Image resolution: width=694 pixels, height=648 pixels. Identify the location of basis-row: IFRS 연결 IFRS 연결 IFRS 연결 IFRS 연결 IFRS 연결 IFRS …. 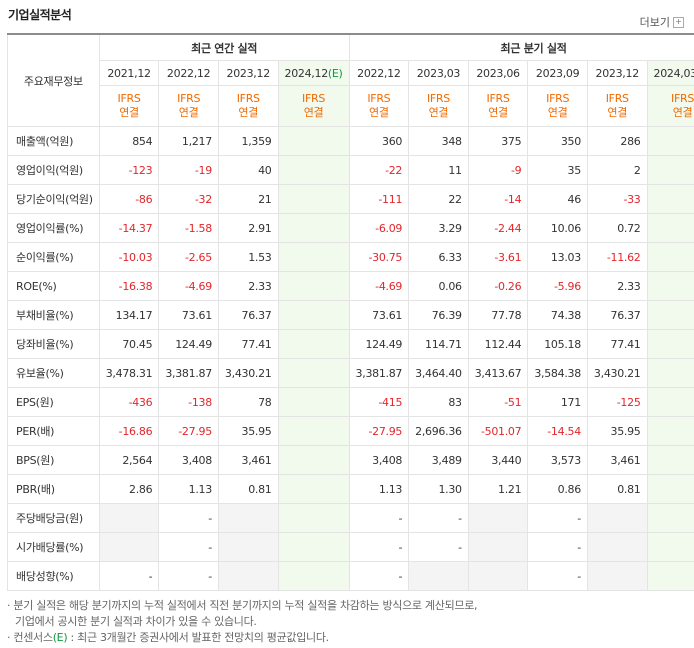
(351, 106).